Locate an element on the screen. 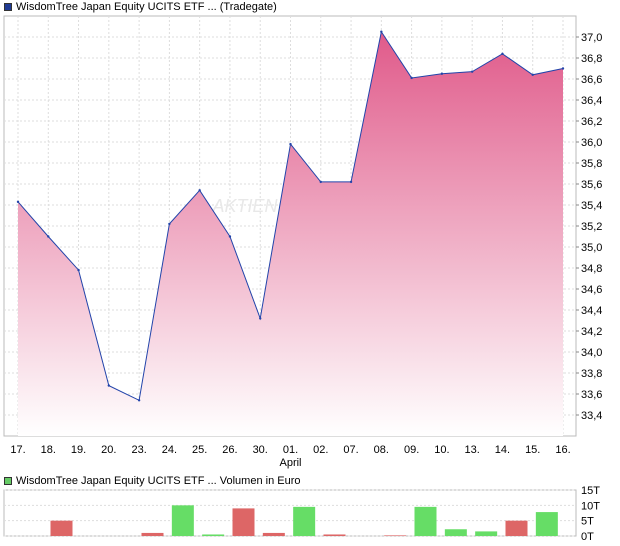 The height and width of the screenshot is (546, 620). volume-legend-swatch is located at coordinates (8, 481).